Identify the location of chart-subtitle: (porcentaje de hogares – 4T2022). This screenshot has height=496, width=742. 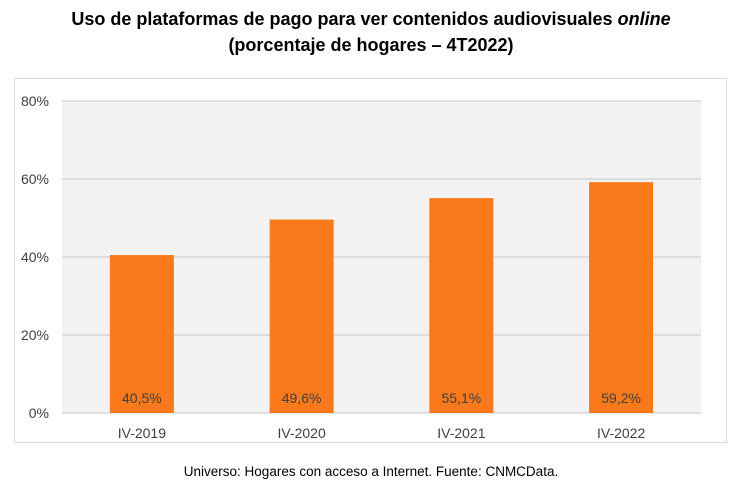
(371, 45).